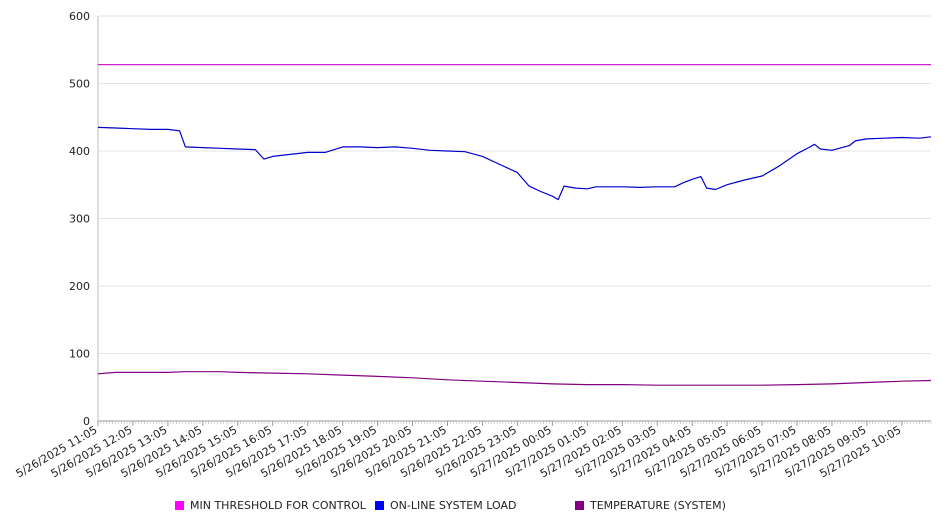  Describe the element at coordinates (79, 84) in the screenshot. I see `y-tick-label: 500` at that location.